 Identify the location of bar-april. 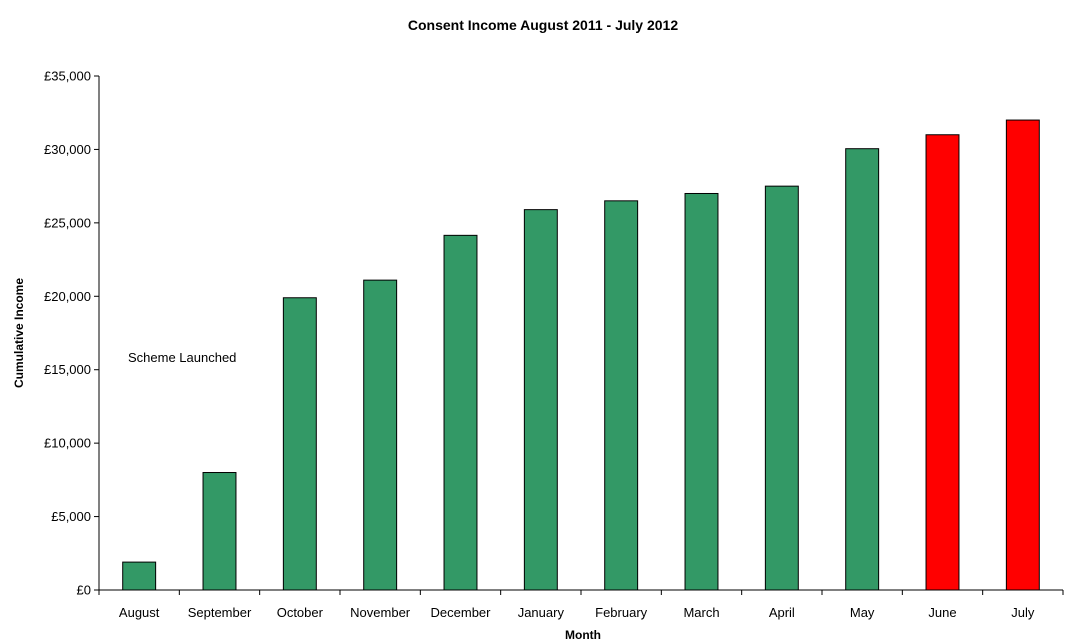
(781, 388).